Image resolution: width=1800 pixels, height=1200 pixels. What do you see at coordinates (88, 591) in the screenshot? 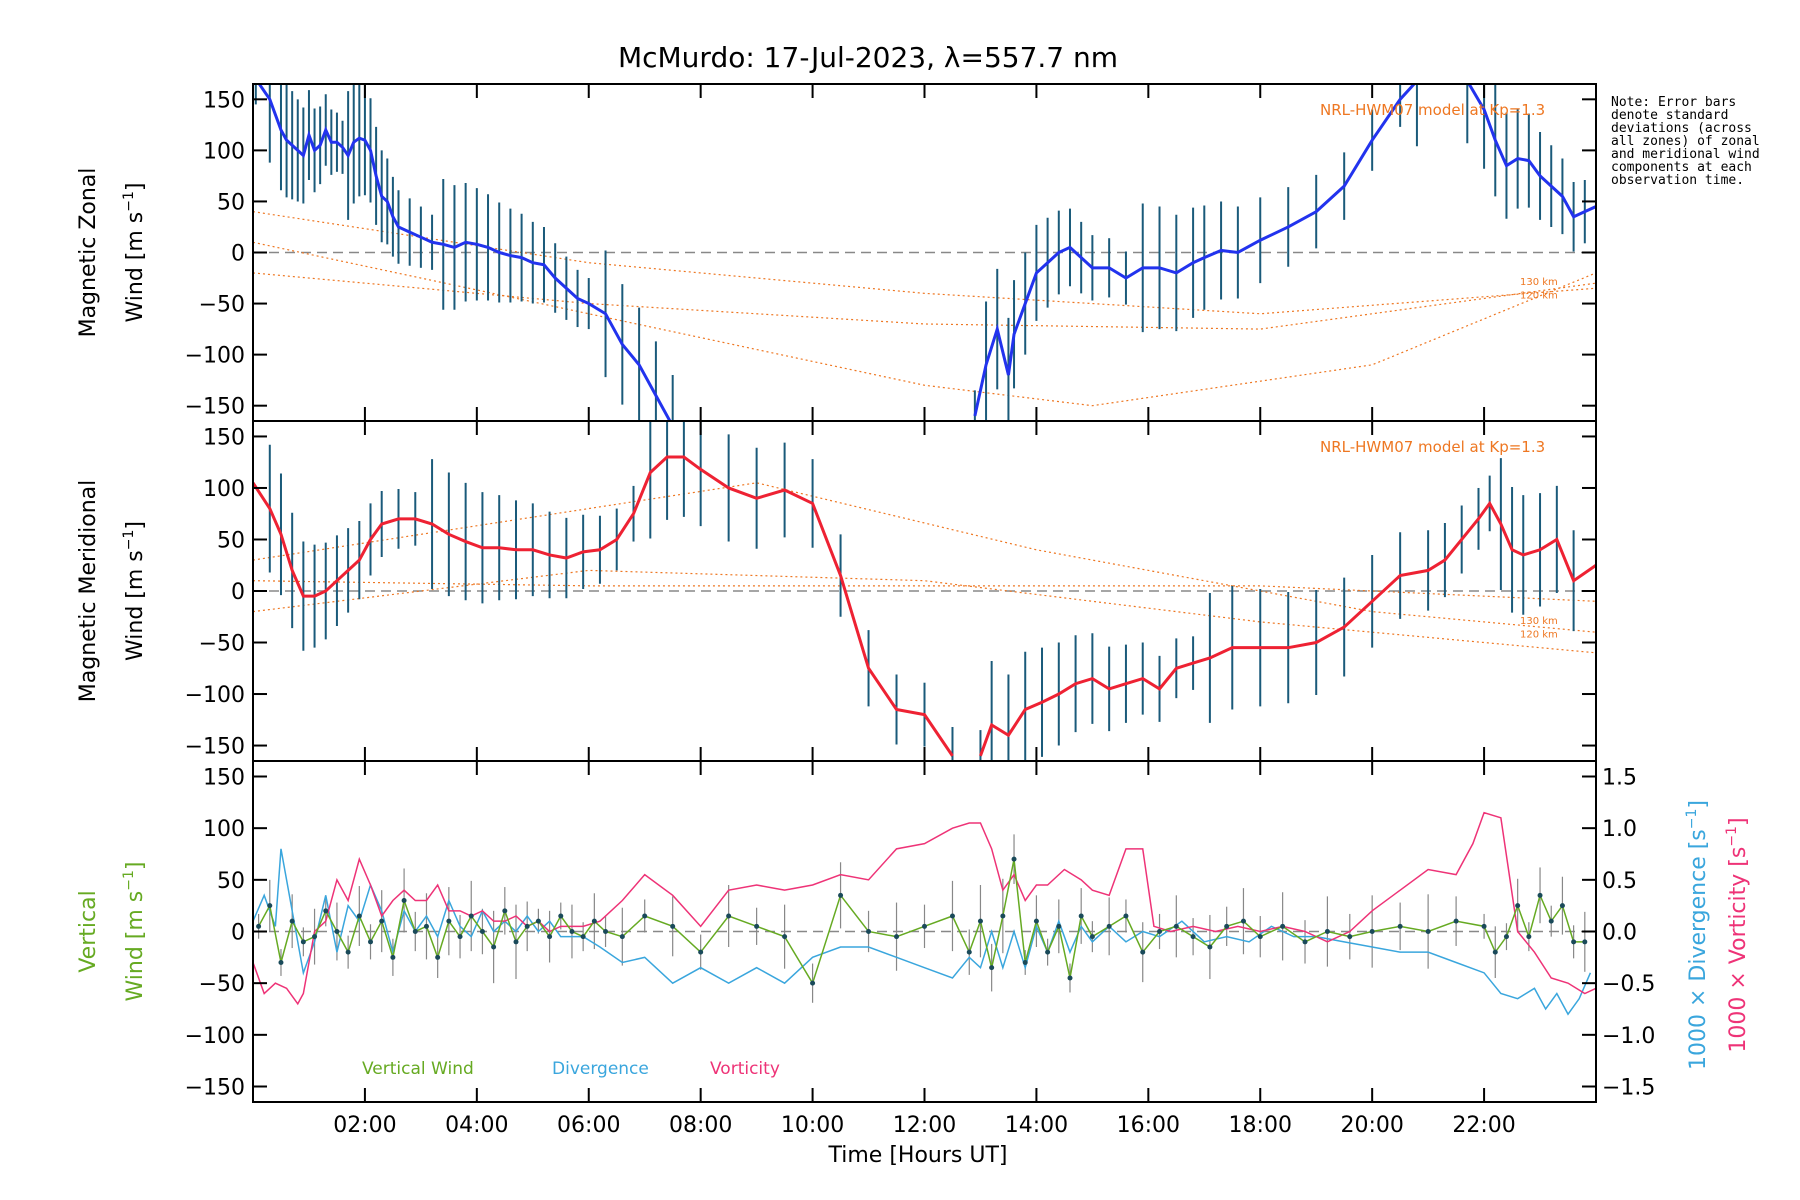
I see `y-axis-label-line1: Magnetic Meridional` at bounding box center [88, 591].